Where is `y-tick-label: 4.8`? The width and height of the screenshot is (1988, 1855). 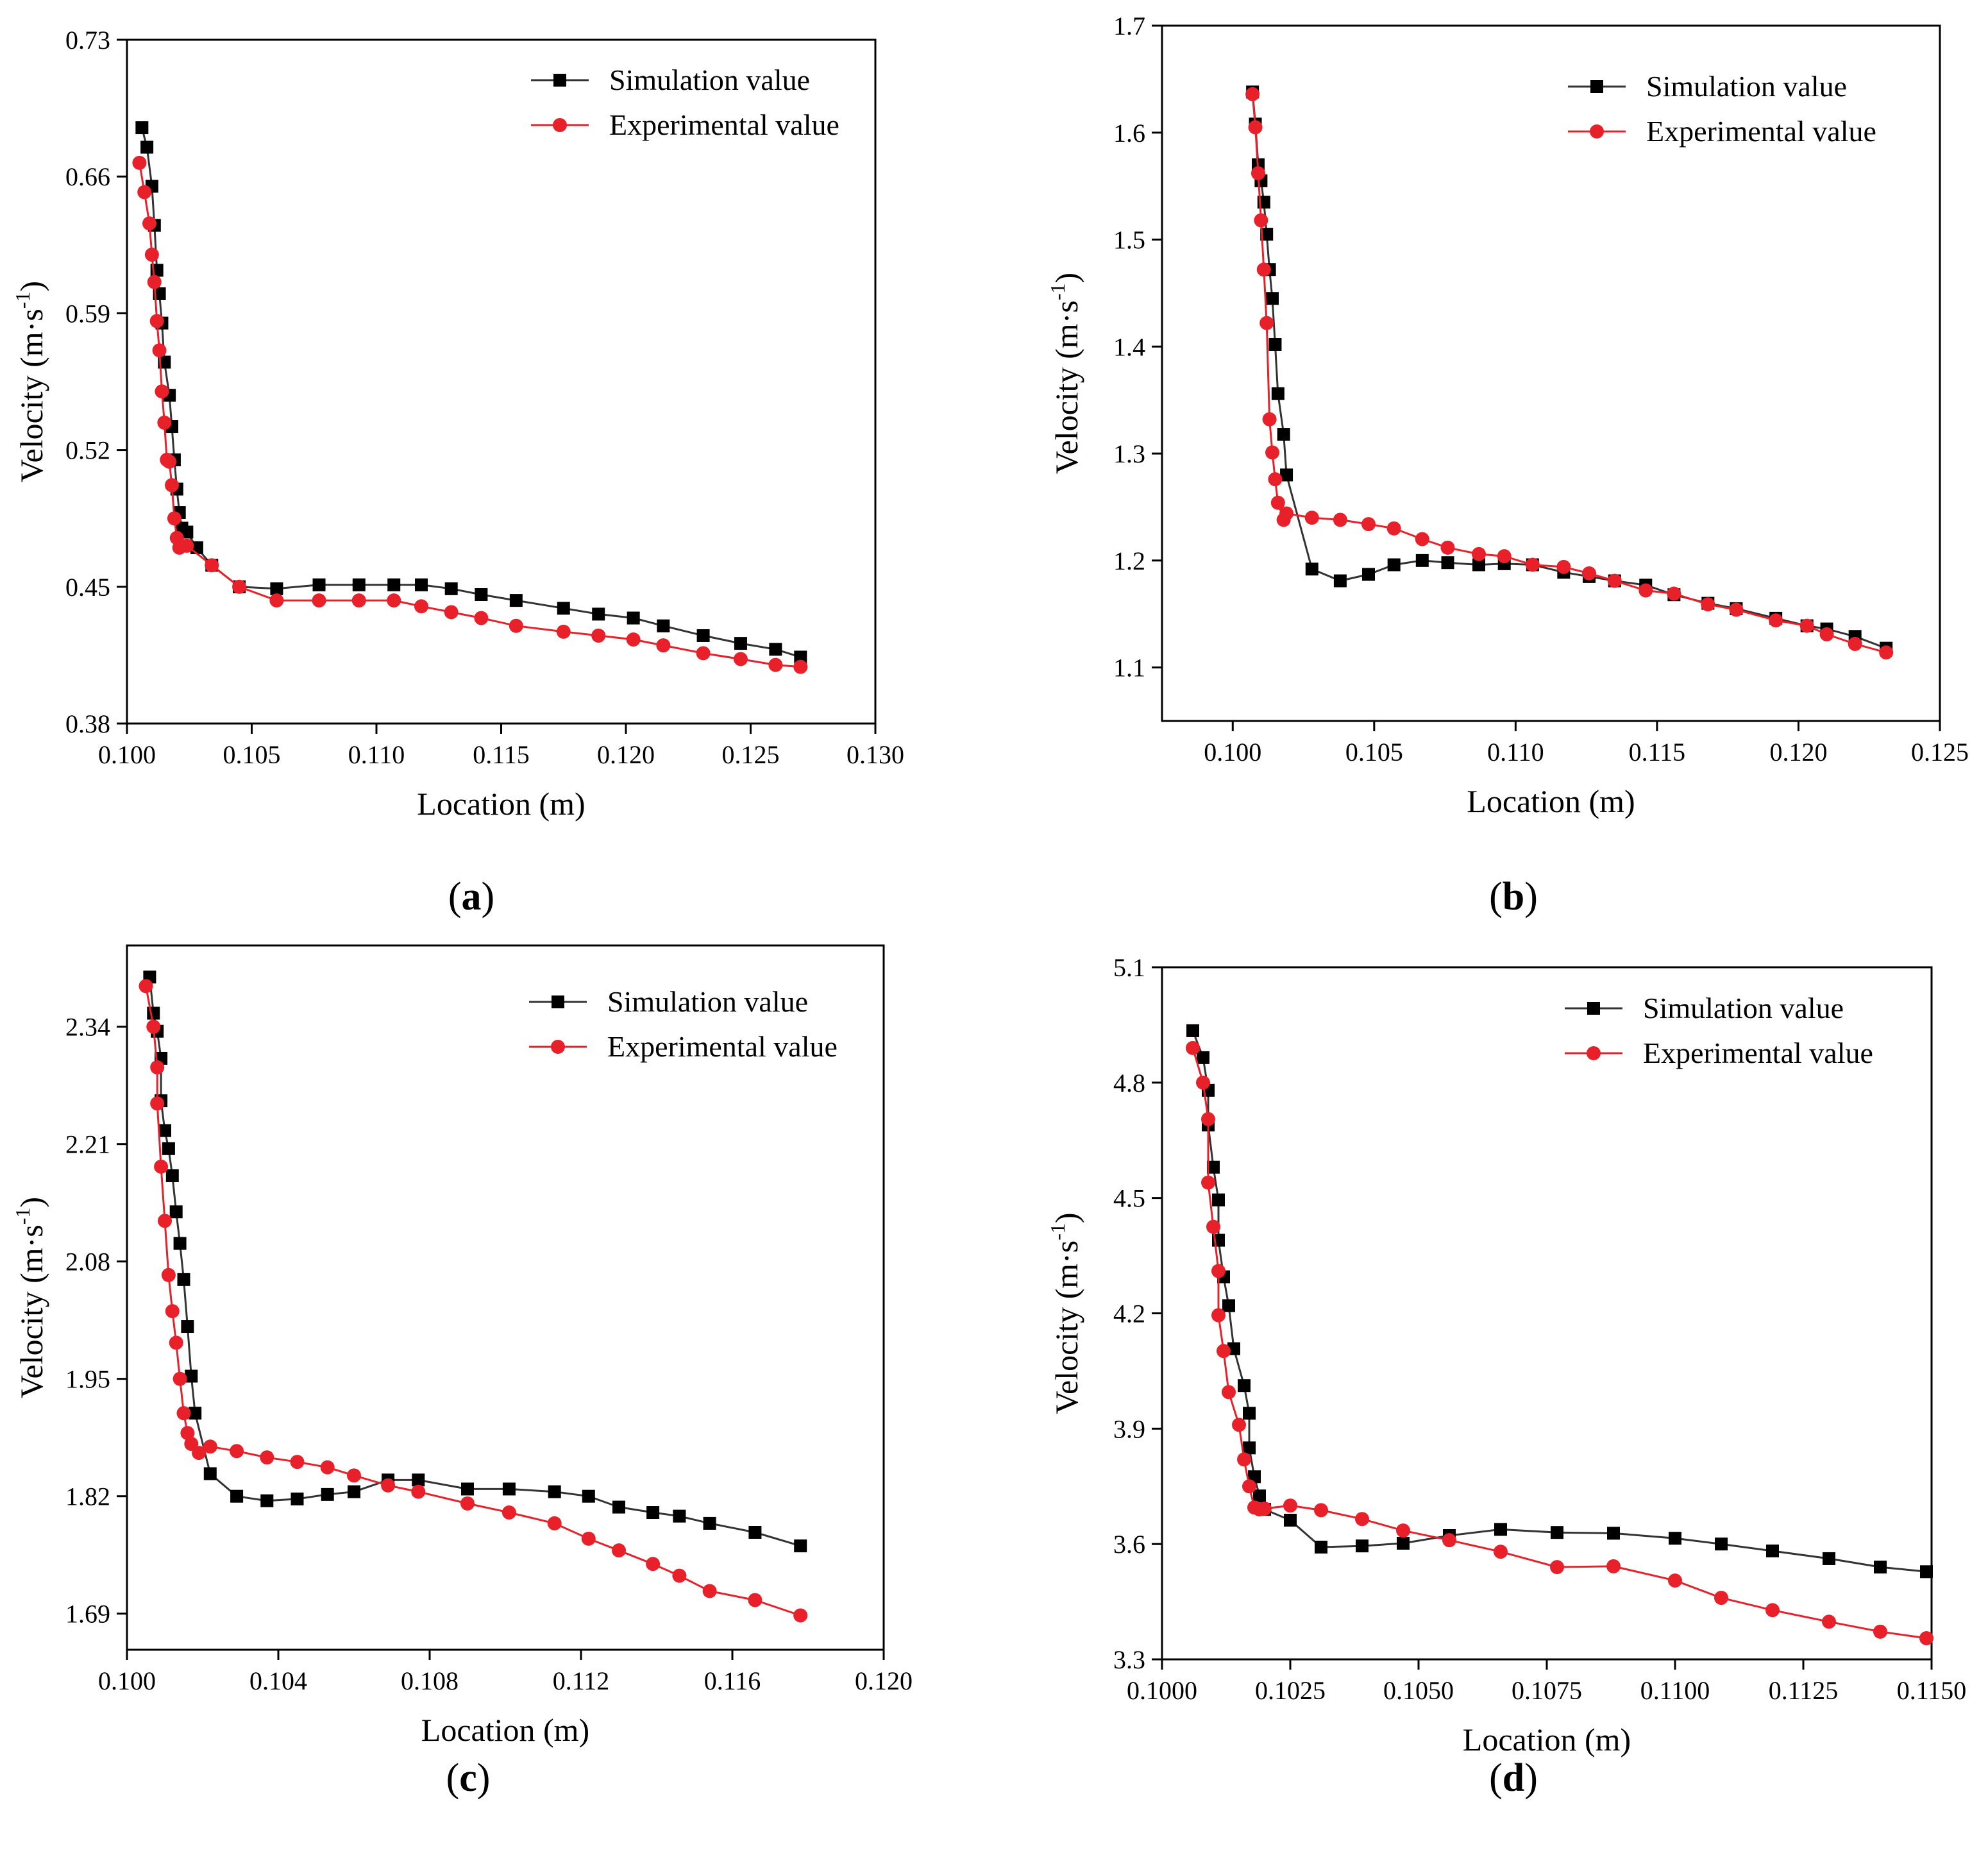
y-tick-label: 4.8 is located at coordinates (1129, 1083).